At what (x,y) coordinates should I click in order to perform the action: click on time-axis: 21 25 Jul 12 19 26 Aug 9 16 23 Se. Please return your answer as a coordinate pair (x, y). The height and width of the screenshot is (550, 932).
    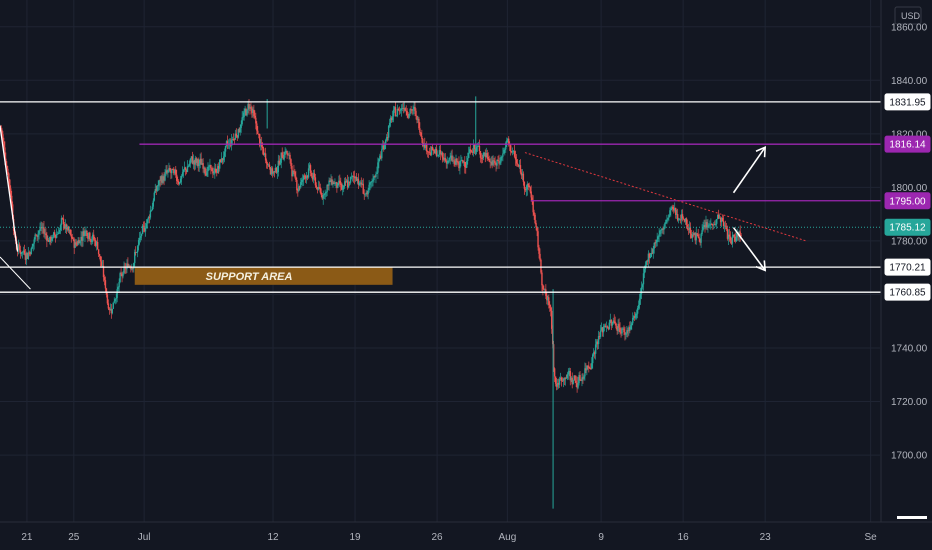
    Looking at the image, I should click on (466, 529).